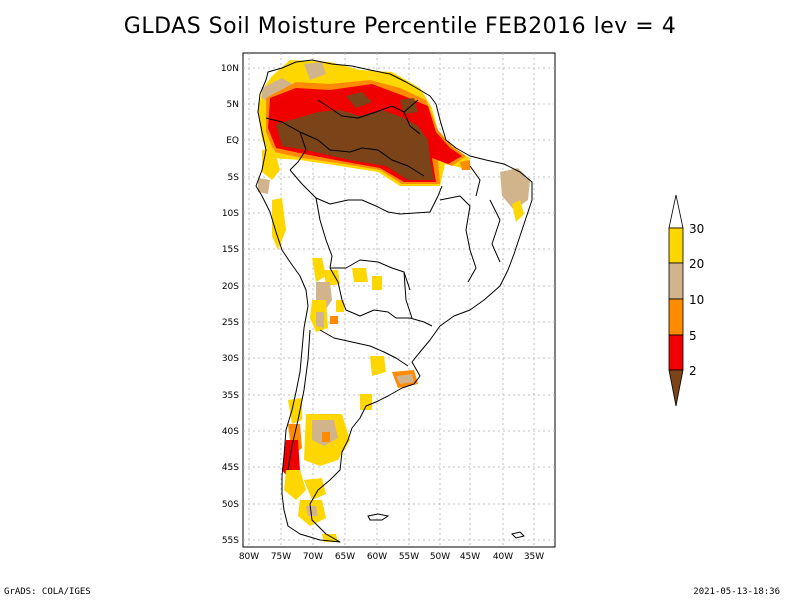  Describe the element at coordinates (230, 468) in the screenshot. I see `lat-label: 45S` at that location.